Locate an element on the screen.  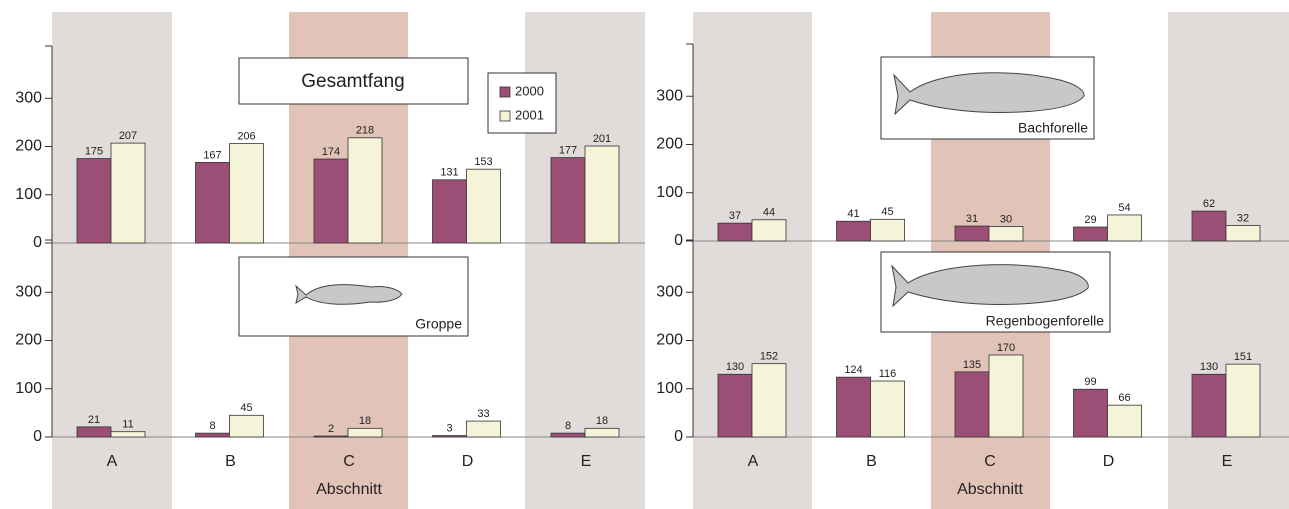
value-label: 21 is located at coordinates (94, 420).